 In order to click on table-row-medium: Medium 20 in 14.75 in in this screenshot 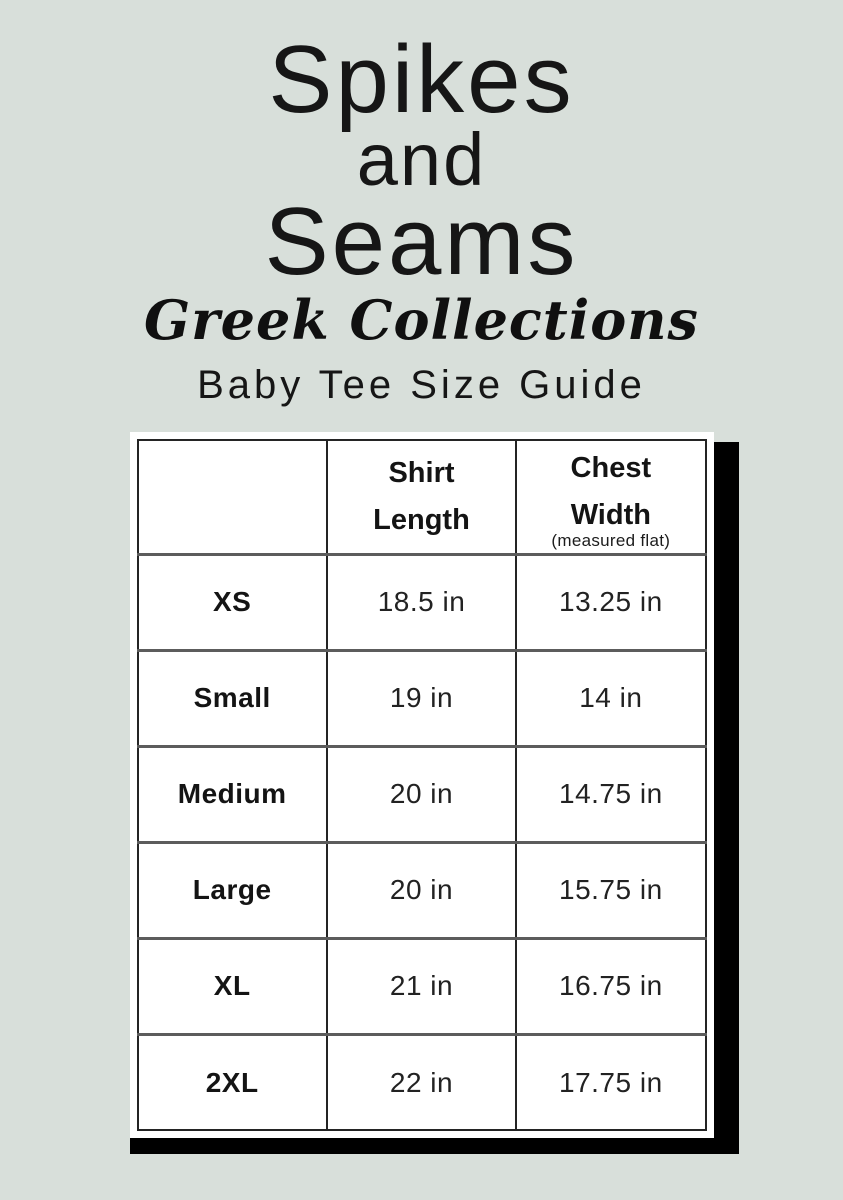, I will do `click(421, 795)`.